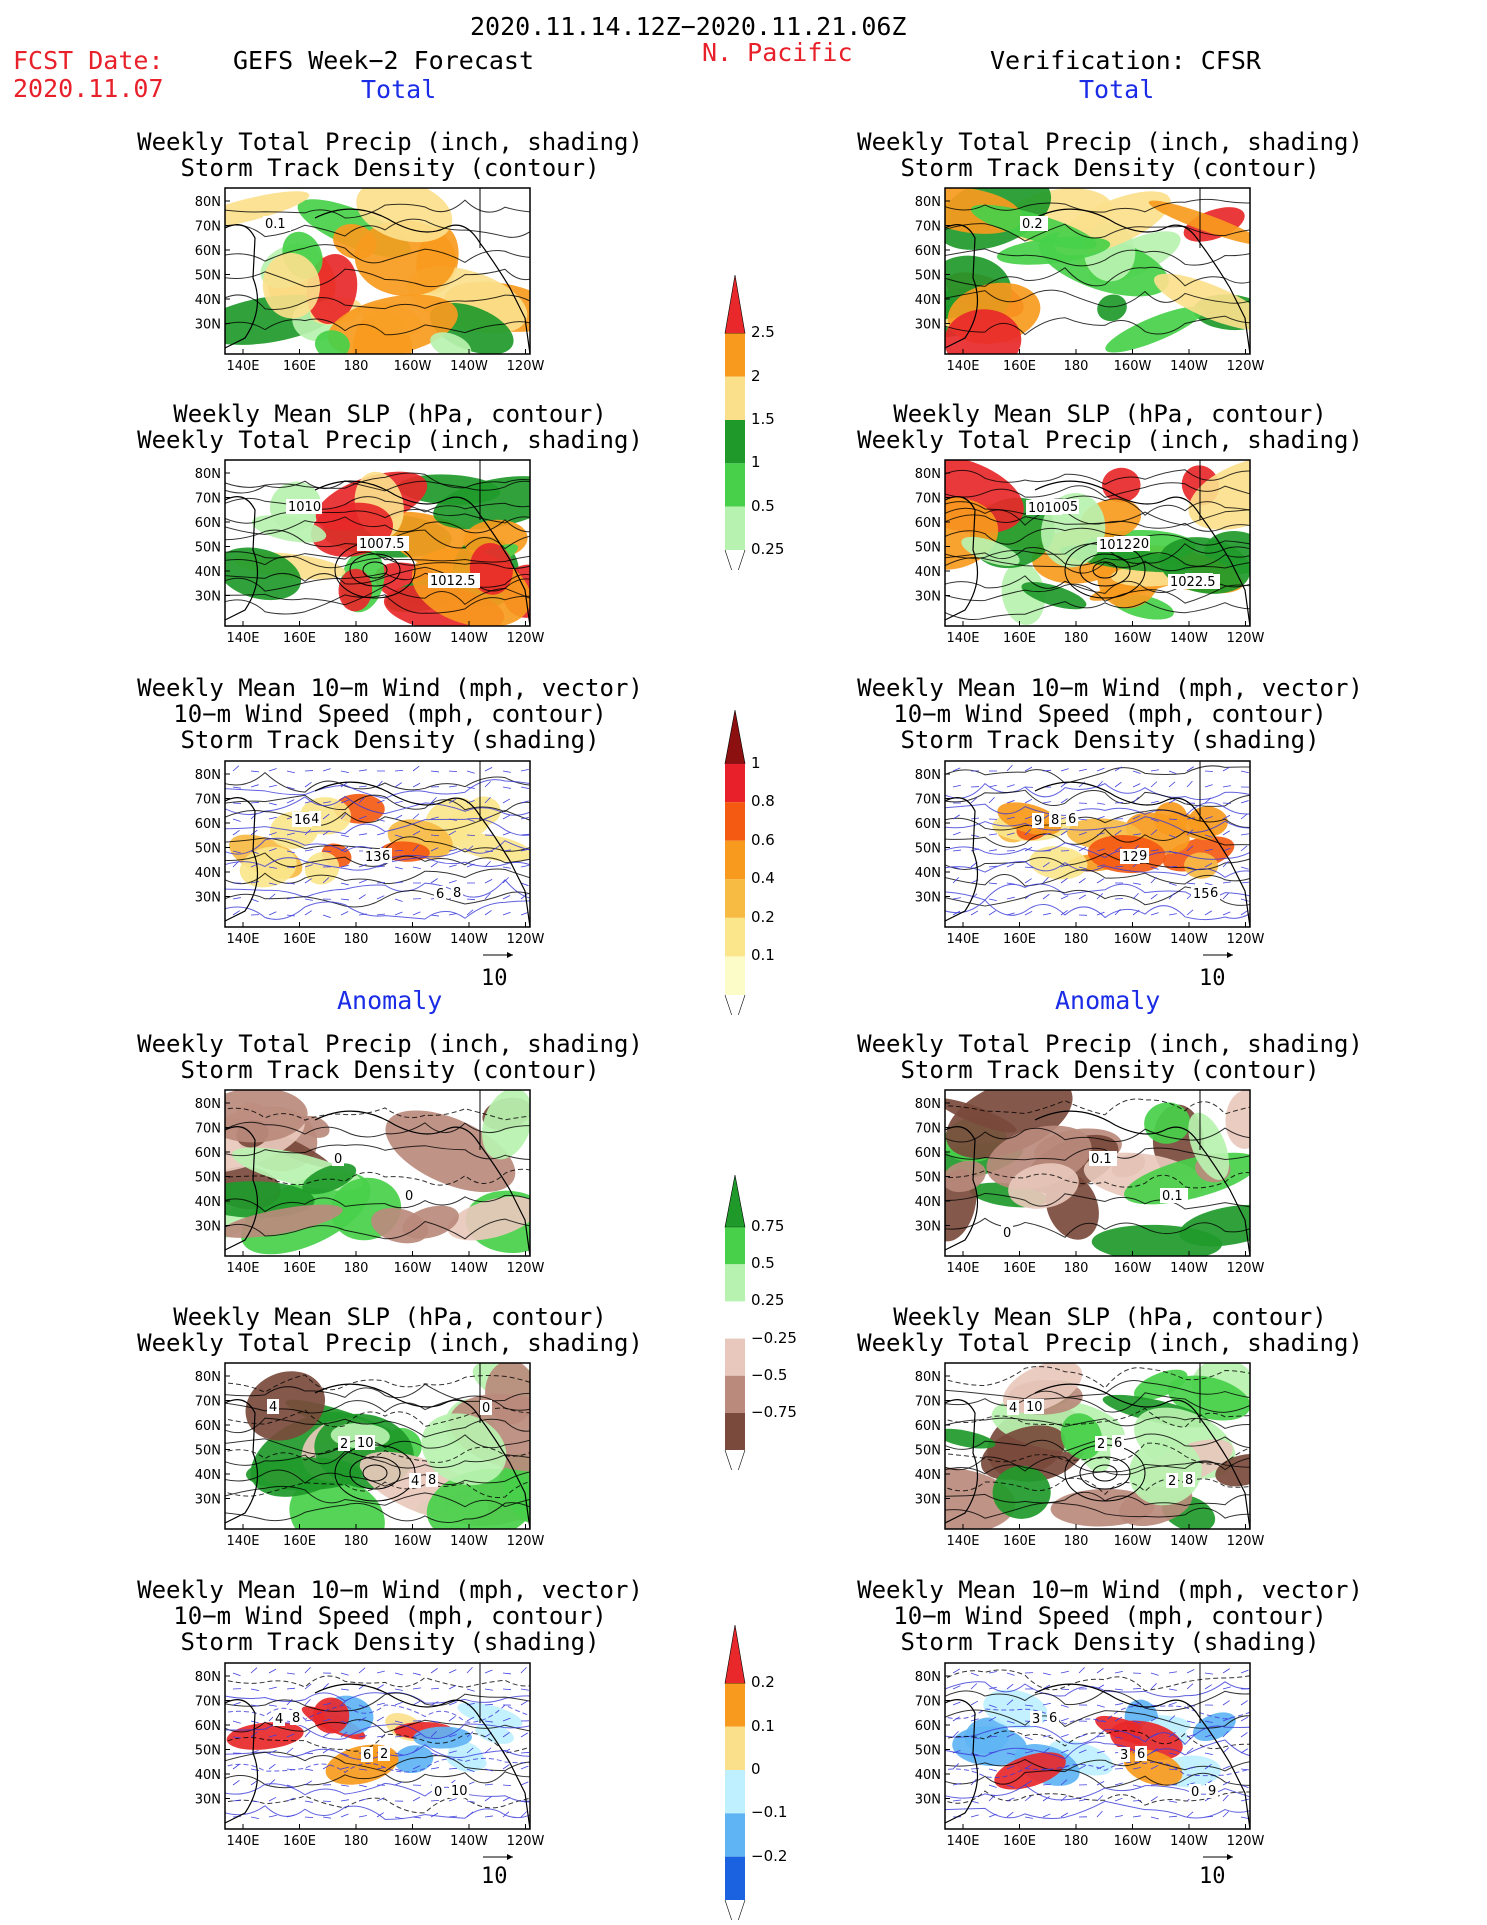 The image size is (1487, 1925). I want to click on colorbar-tick-label: 1.5, so click(763, 419).